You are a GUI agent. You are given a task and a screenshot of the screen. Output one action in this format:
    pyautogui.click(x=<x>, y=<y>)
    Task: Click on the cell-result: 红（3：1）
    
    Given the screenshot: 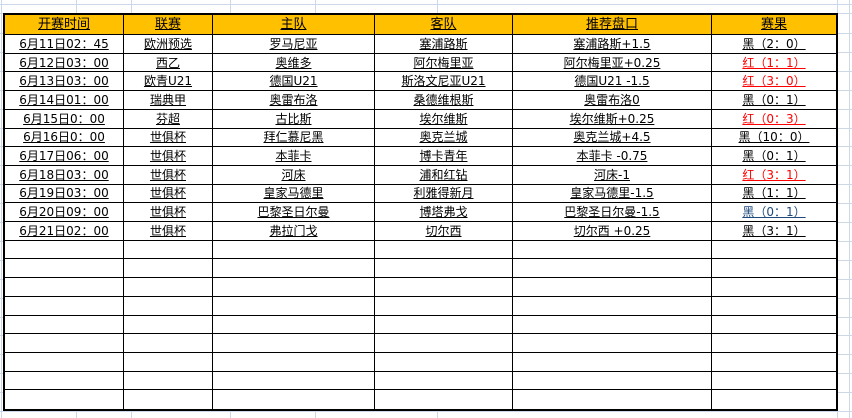 What is the action you would take?
    pyautogui.click(x=774, y=175)
    